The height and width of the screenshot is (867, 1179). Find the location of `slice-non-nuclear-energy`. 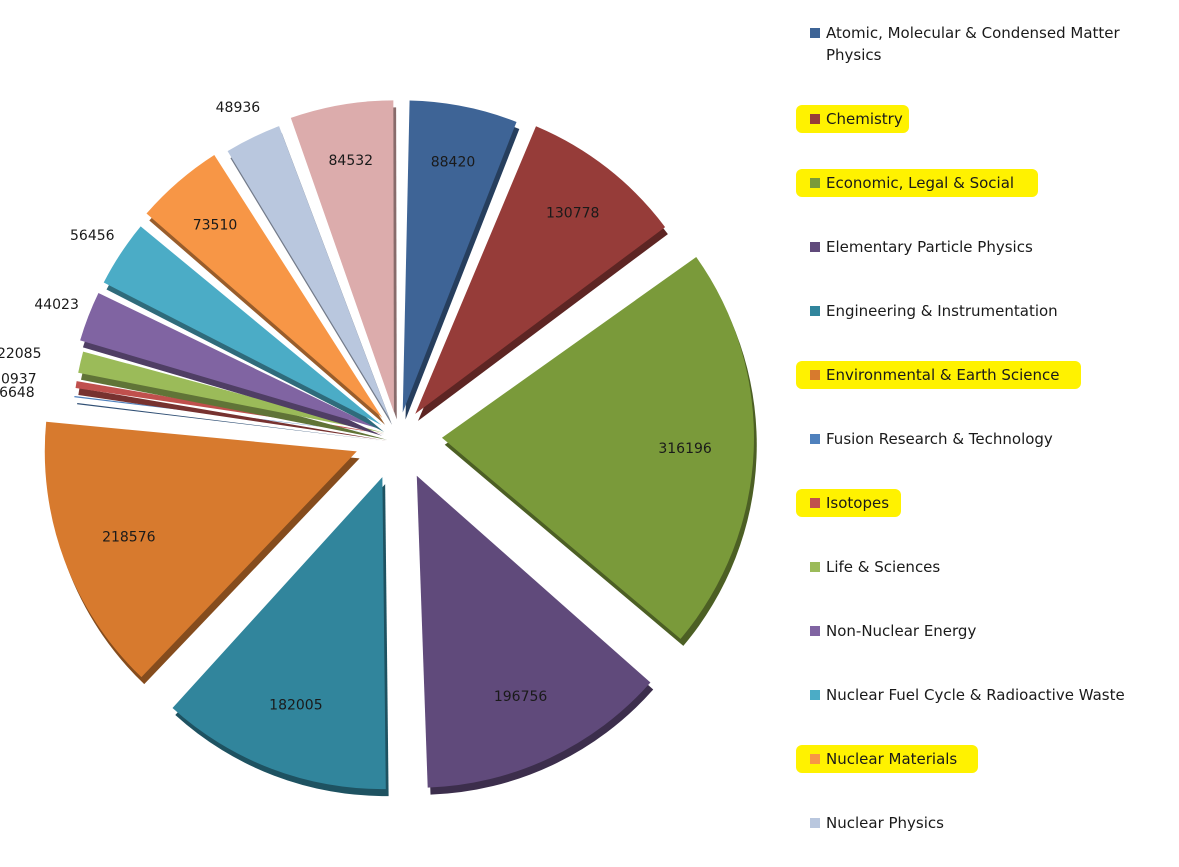

slice-non-nuclear-energy is located at coordinates (230, 360).